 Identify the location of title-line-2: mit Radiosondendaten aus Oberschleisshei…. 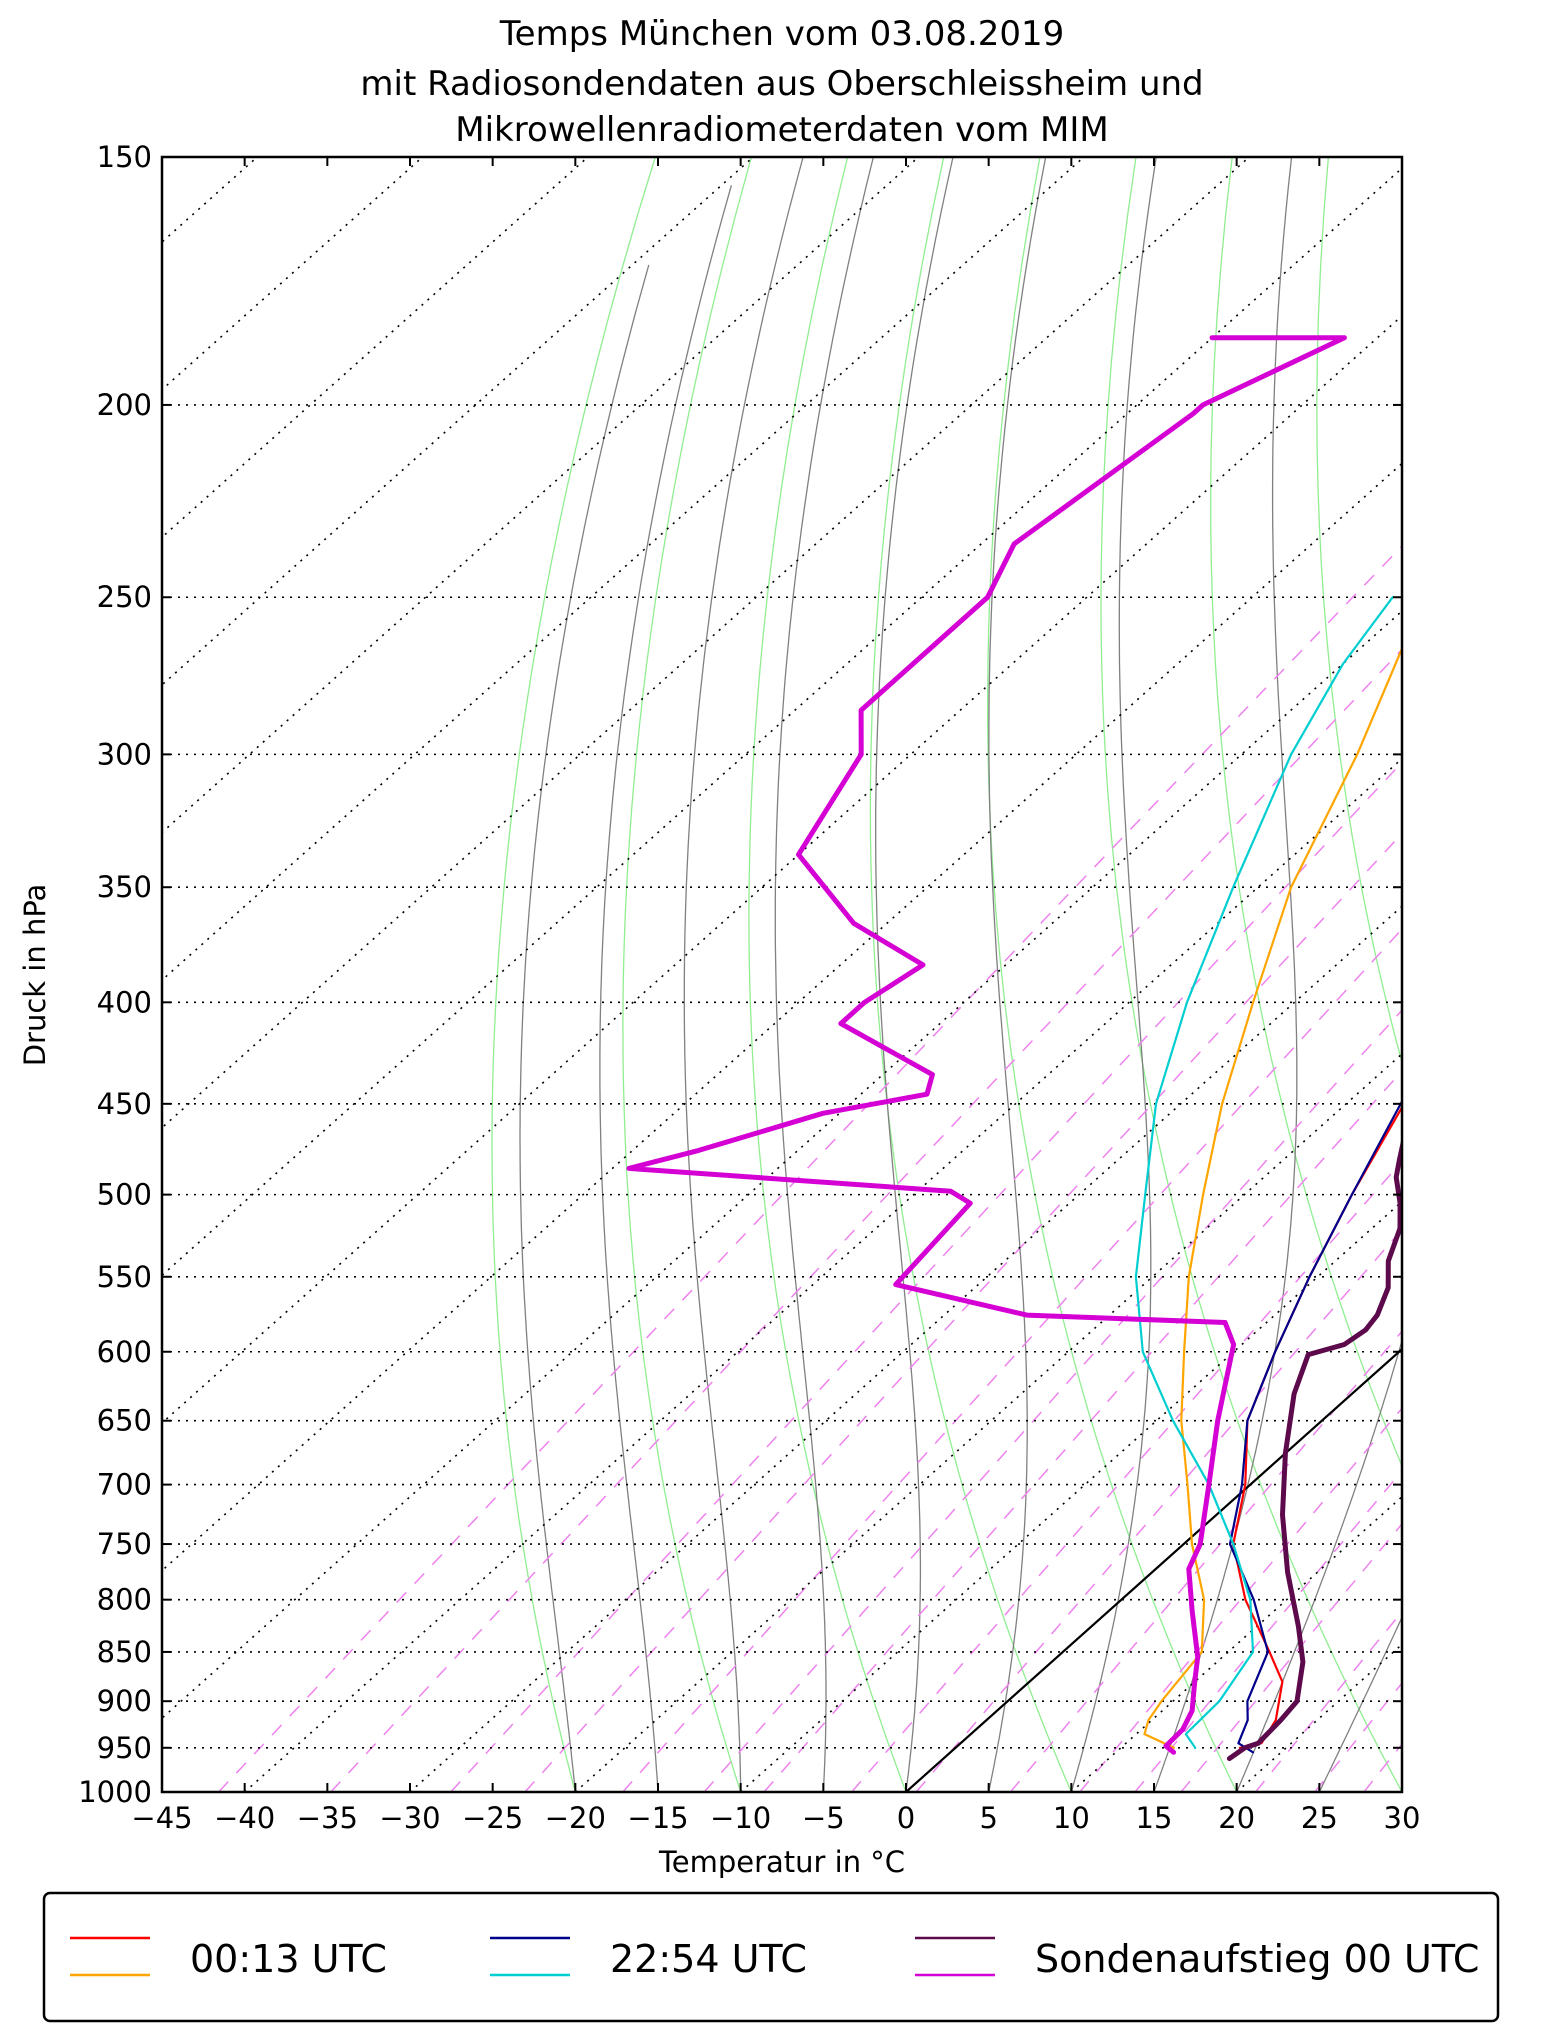
(781, 84).